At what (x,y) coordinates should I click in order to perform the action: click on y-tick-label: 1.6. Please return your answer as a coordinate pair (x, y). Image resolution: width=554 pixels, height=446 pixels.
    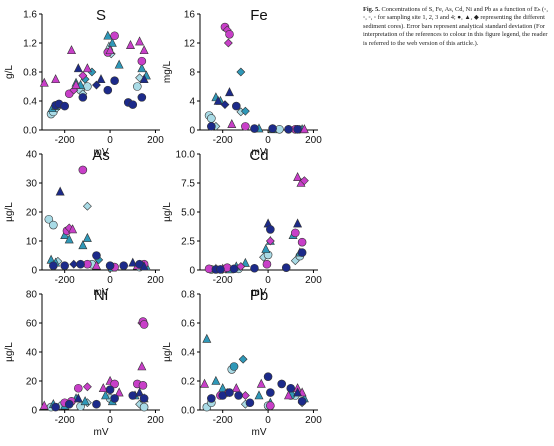
    Looking at the image, I should click on (30, 15).